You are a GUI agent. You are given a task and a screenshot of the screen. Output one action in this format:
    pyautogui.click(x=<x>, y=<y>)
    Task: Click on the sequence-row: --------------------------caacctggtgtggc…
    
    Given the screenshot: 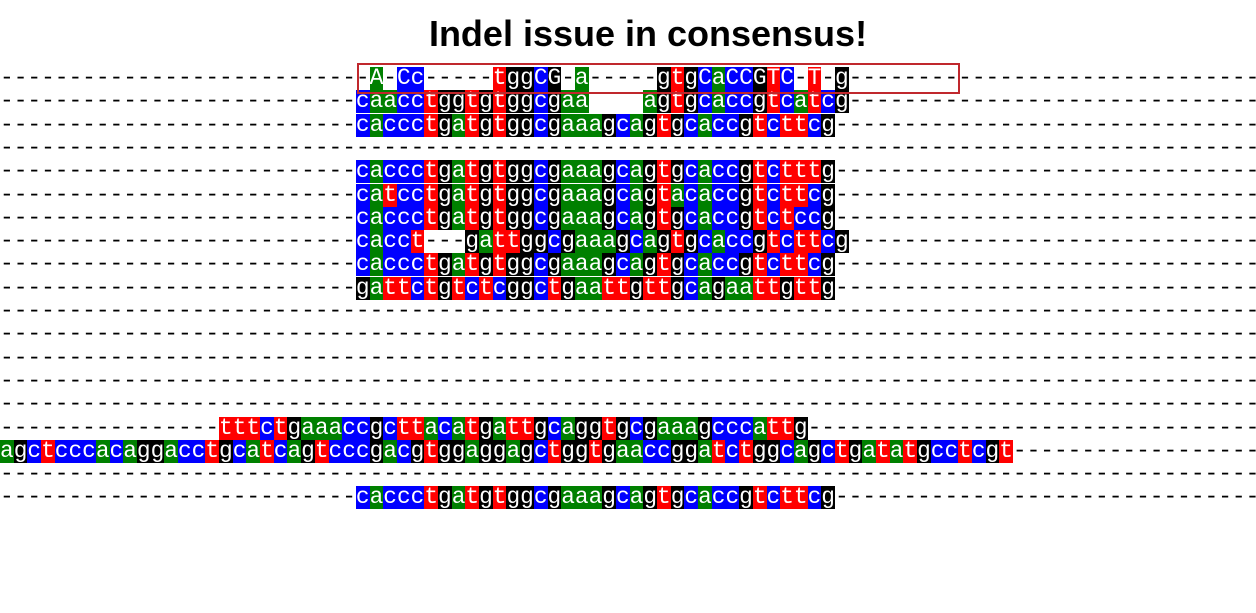 What is the action you would take?
    pyautogui.click(x=628, y=101)
    